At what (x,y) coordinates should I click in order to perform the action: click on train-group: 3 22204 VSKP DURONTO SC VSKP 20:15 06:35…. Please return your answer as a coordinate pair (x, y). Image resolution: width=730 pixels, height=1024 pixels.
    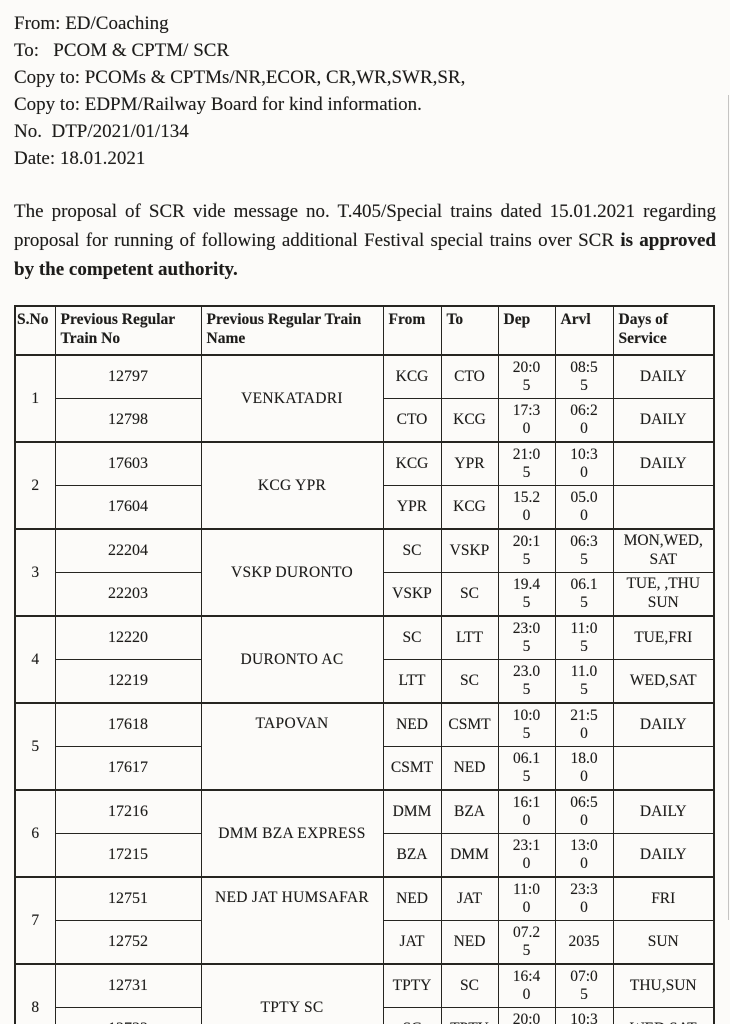
    Looking at the image, I should click on (364, 572).